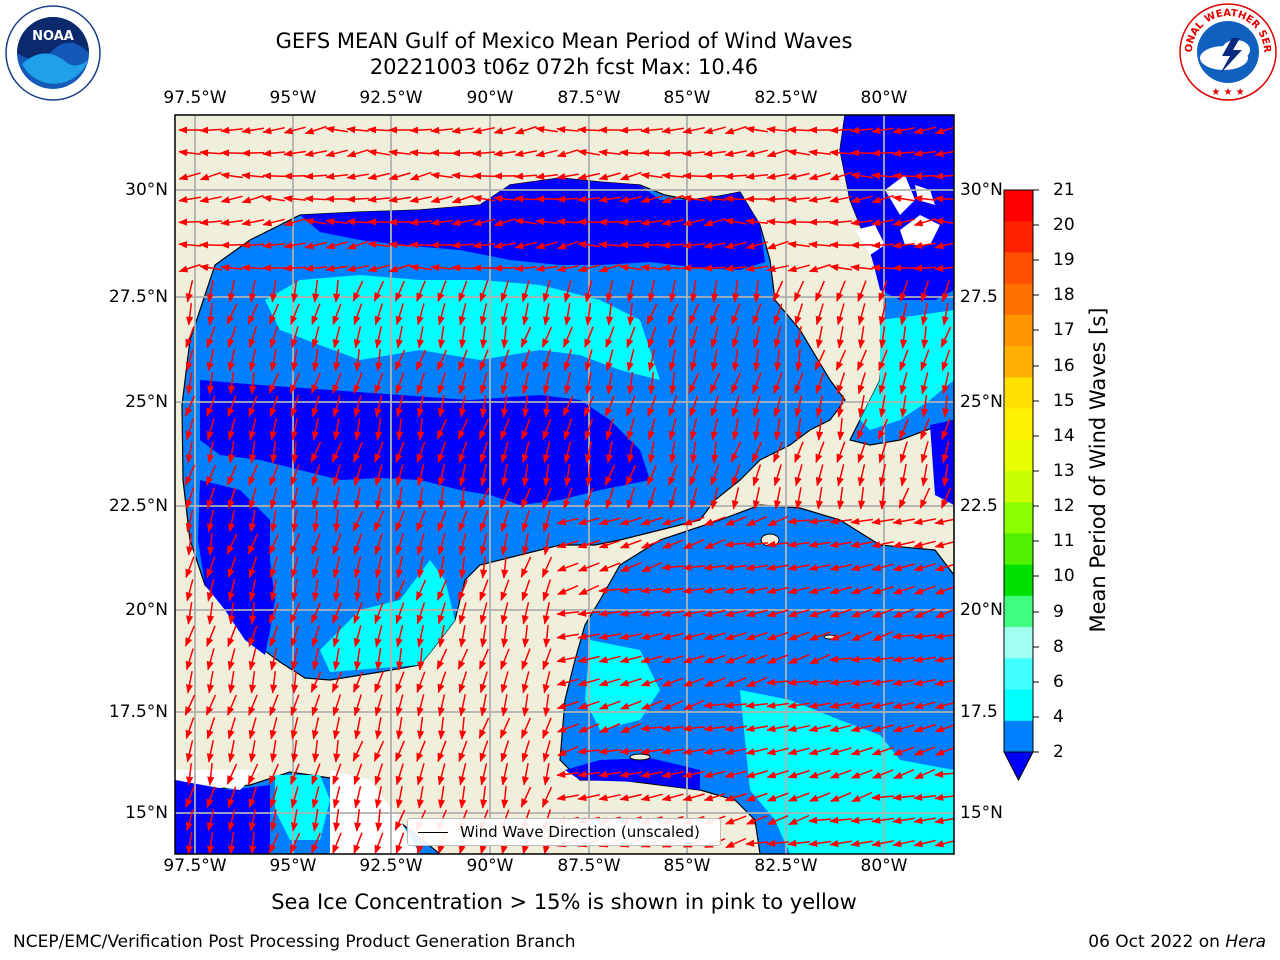 This screenshot has width=1280, height=960. Describe the element at coordinates (786, 866) in the screenshot. I see `lon-tick-label: 82.5°W` at that location.